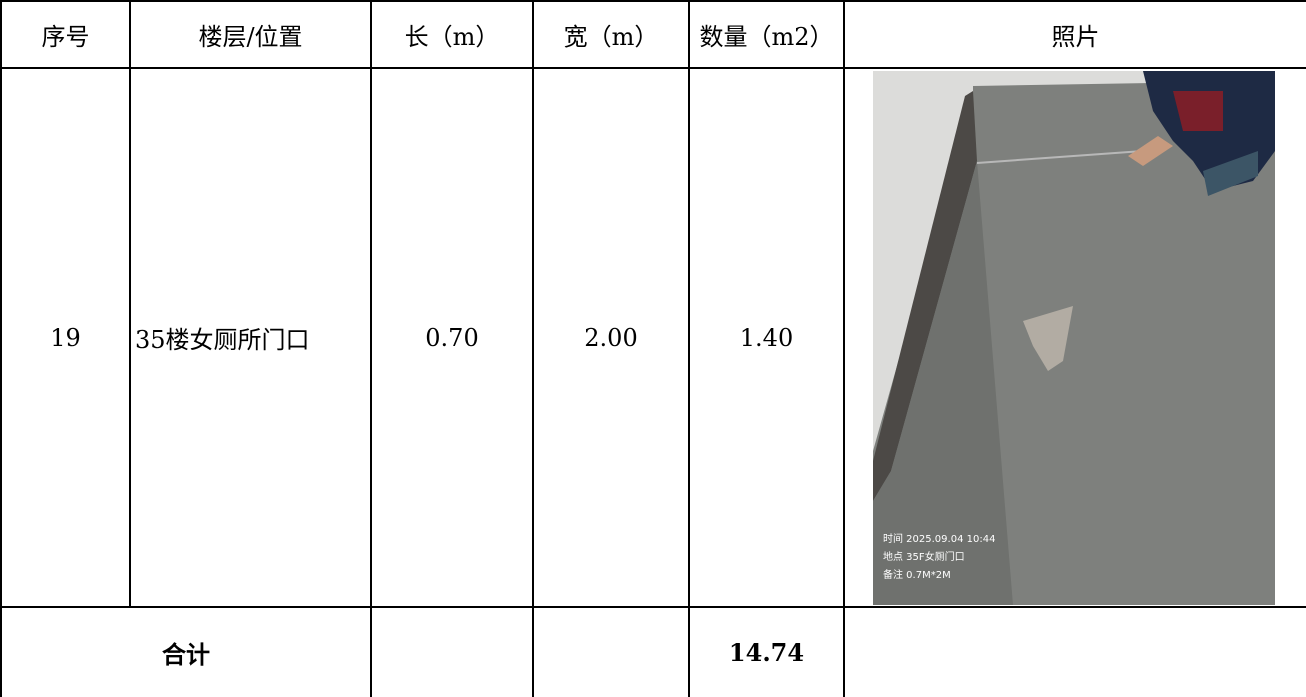 The image size is (1306, 697). Describe the element at coordinates (65, 337) in the screenshot. I see `cell: 19` at that location.